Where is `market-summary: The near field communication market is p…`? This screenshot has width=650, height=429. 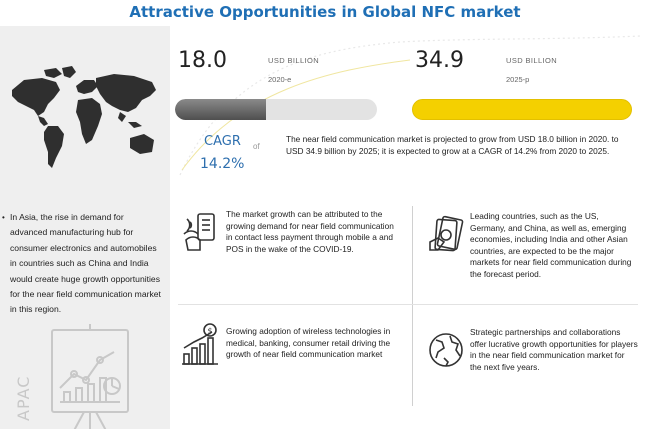
market-summary: The near field communication market is p… is located at coordinates (452, 145).